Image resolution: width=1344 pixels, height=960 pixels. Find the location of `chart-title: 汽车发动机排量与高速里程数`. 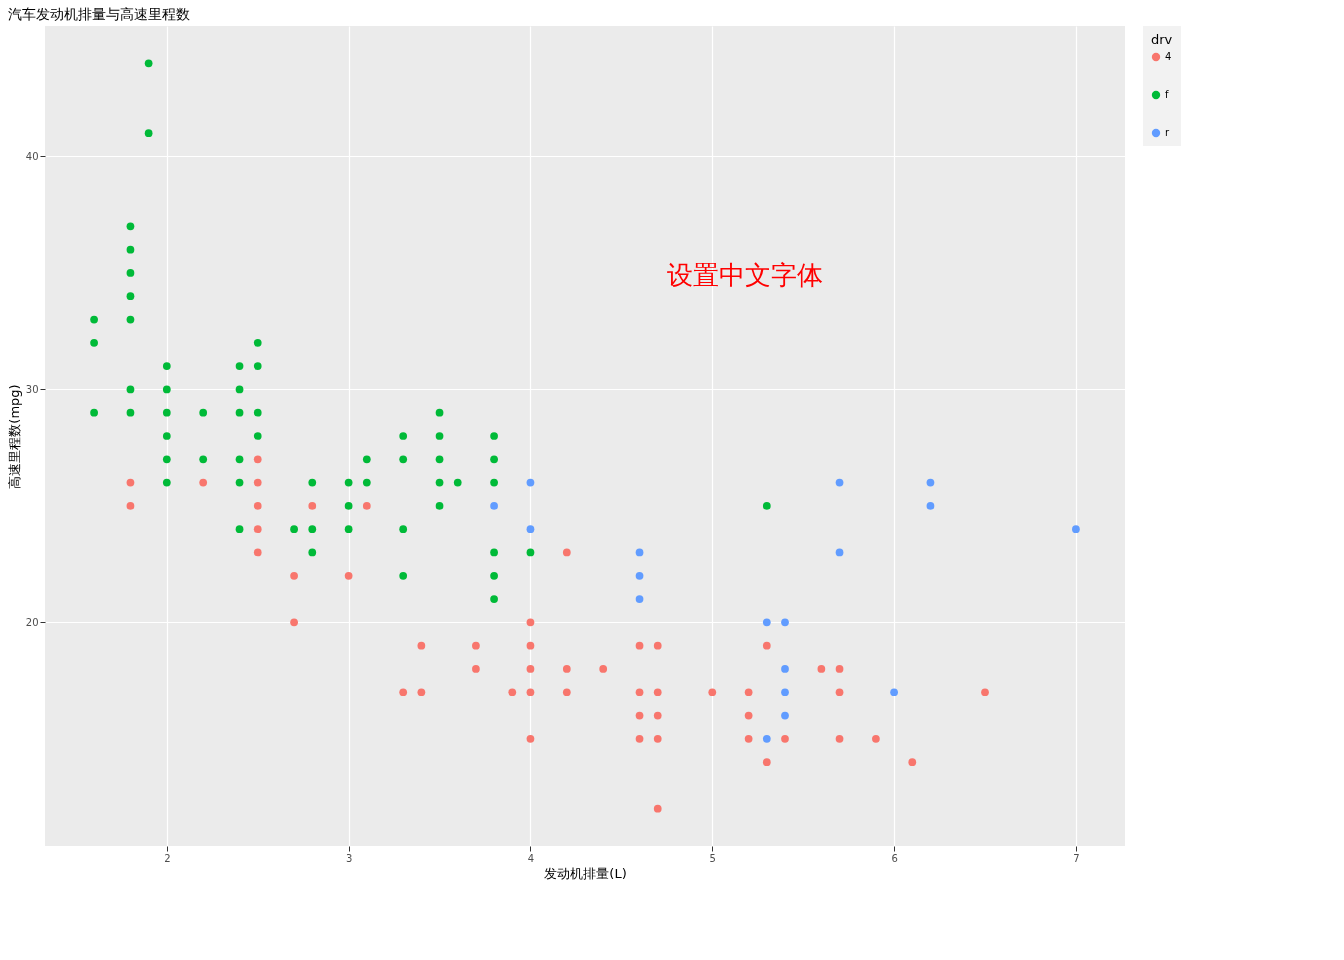

chart-title: 汽车发动机排量与高速里程数 is located at coordinates (99, 14).